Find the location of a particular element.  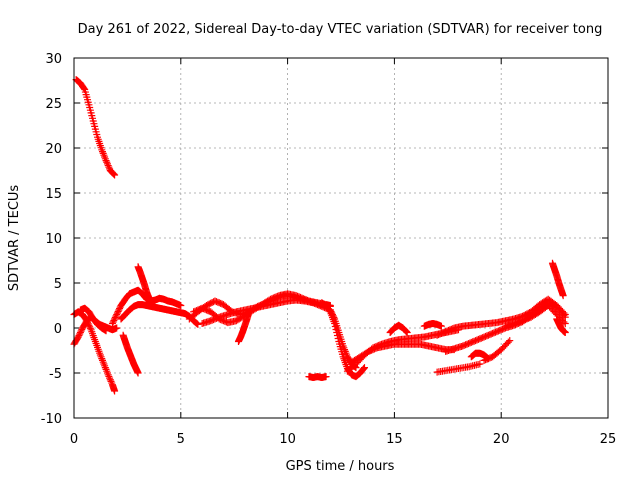

y-tick-label: -5 is located at coordinates (55, 374).